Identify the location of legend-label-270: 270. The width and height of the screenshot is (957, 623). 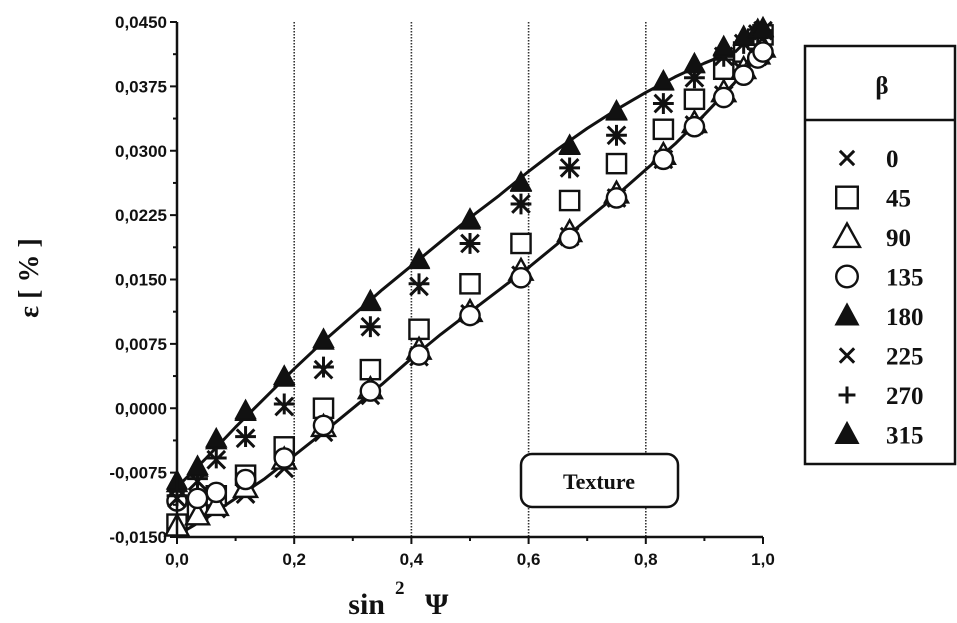
(905, 396).